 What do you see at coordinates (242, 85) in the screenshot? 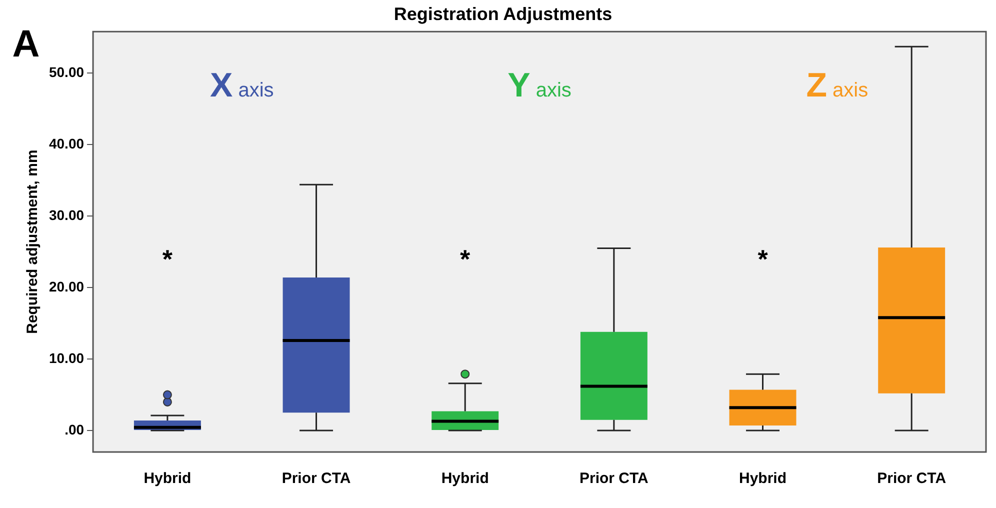
I see `text: X axis` at bounding box center [242, 85].